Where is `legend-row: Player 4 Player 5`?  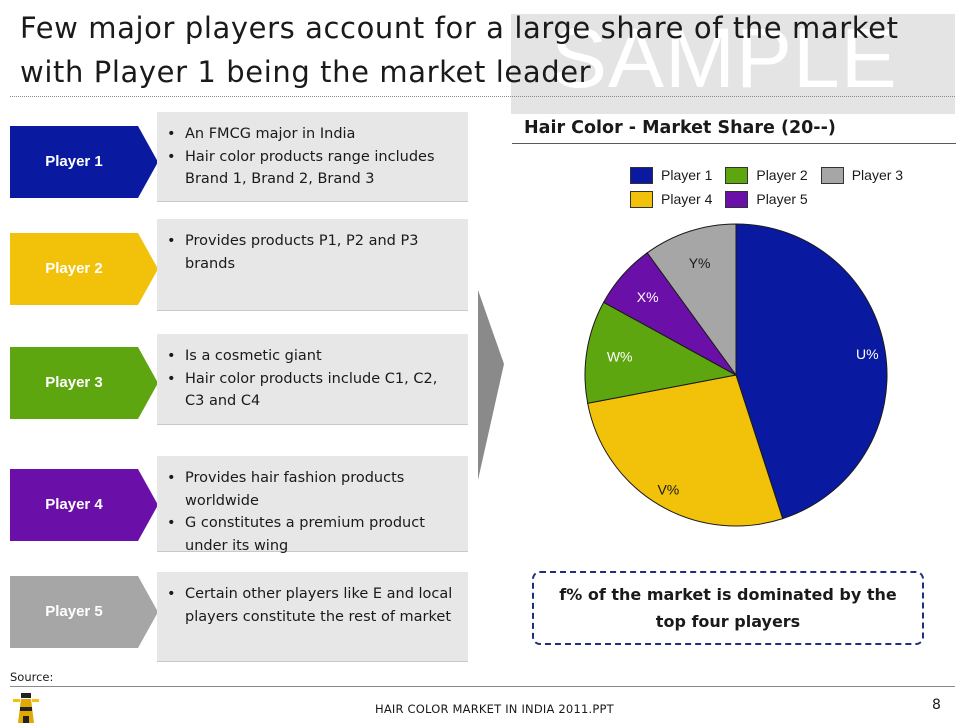
legend-row: Player 4 Player 5 is located at coordinates (780, 199).